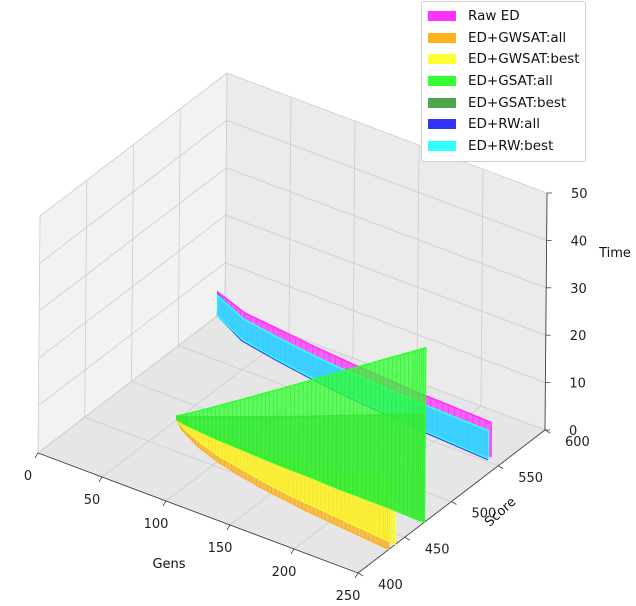 This screenshot has height=606, width=636. I want to click on z-tick-label: 0, so click(573, 431).